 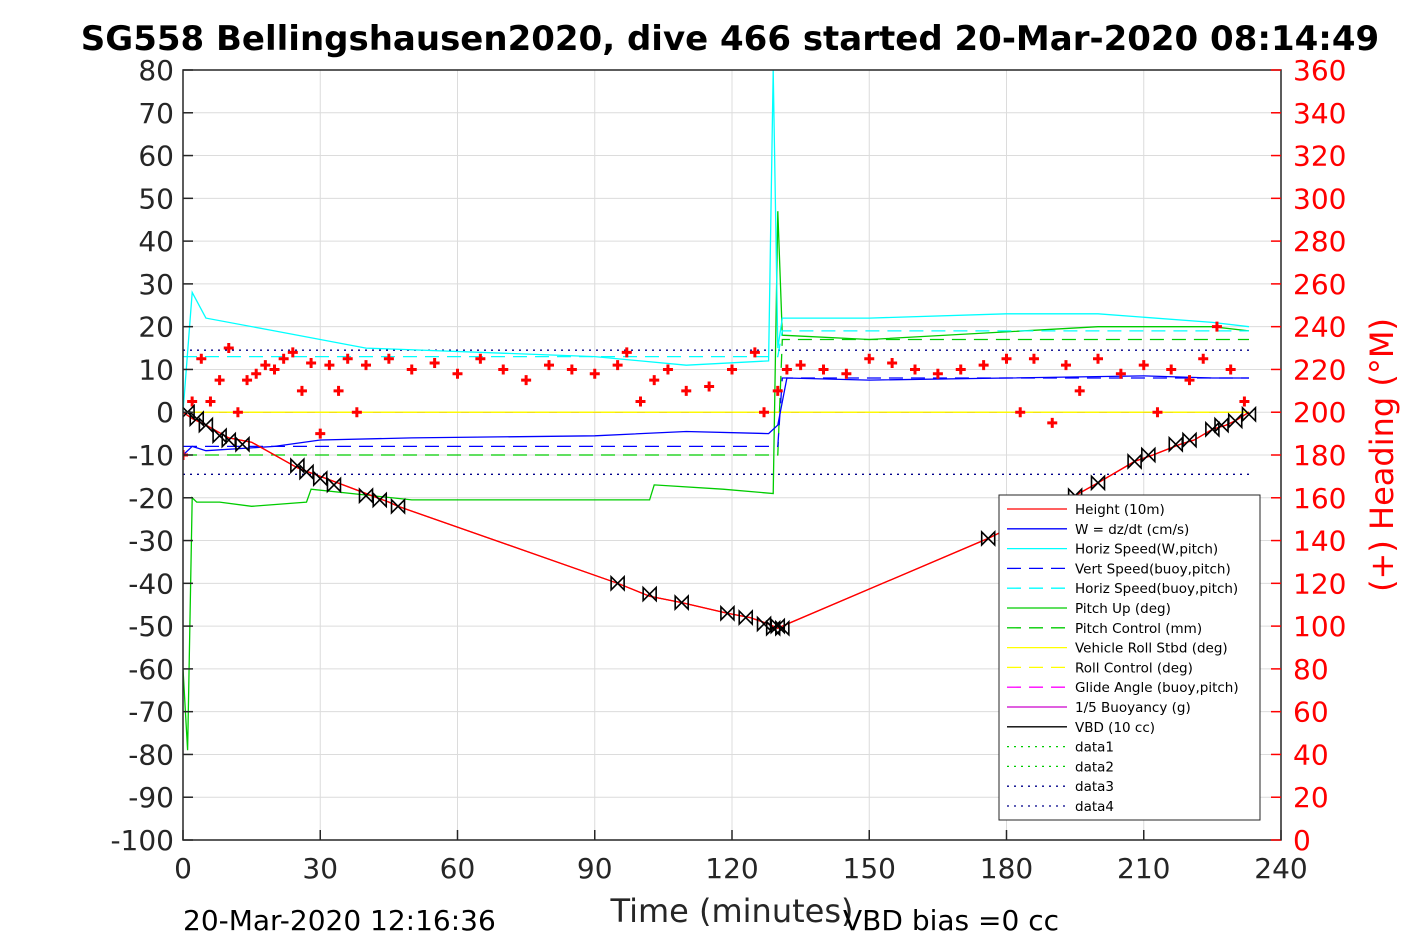 What do you see at coordinates (716, 397) in the screenshot?
I see `series-line` at bounding box center [716, 397].